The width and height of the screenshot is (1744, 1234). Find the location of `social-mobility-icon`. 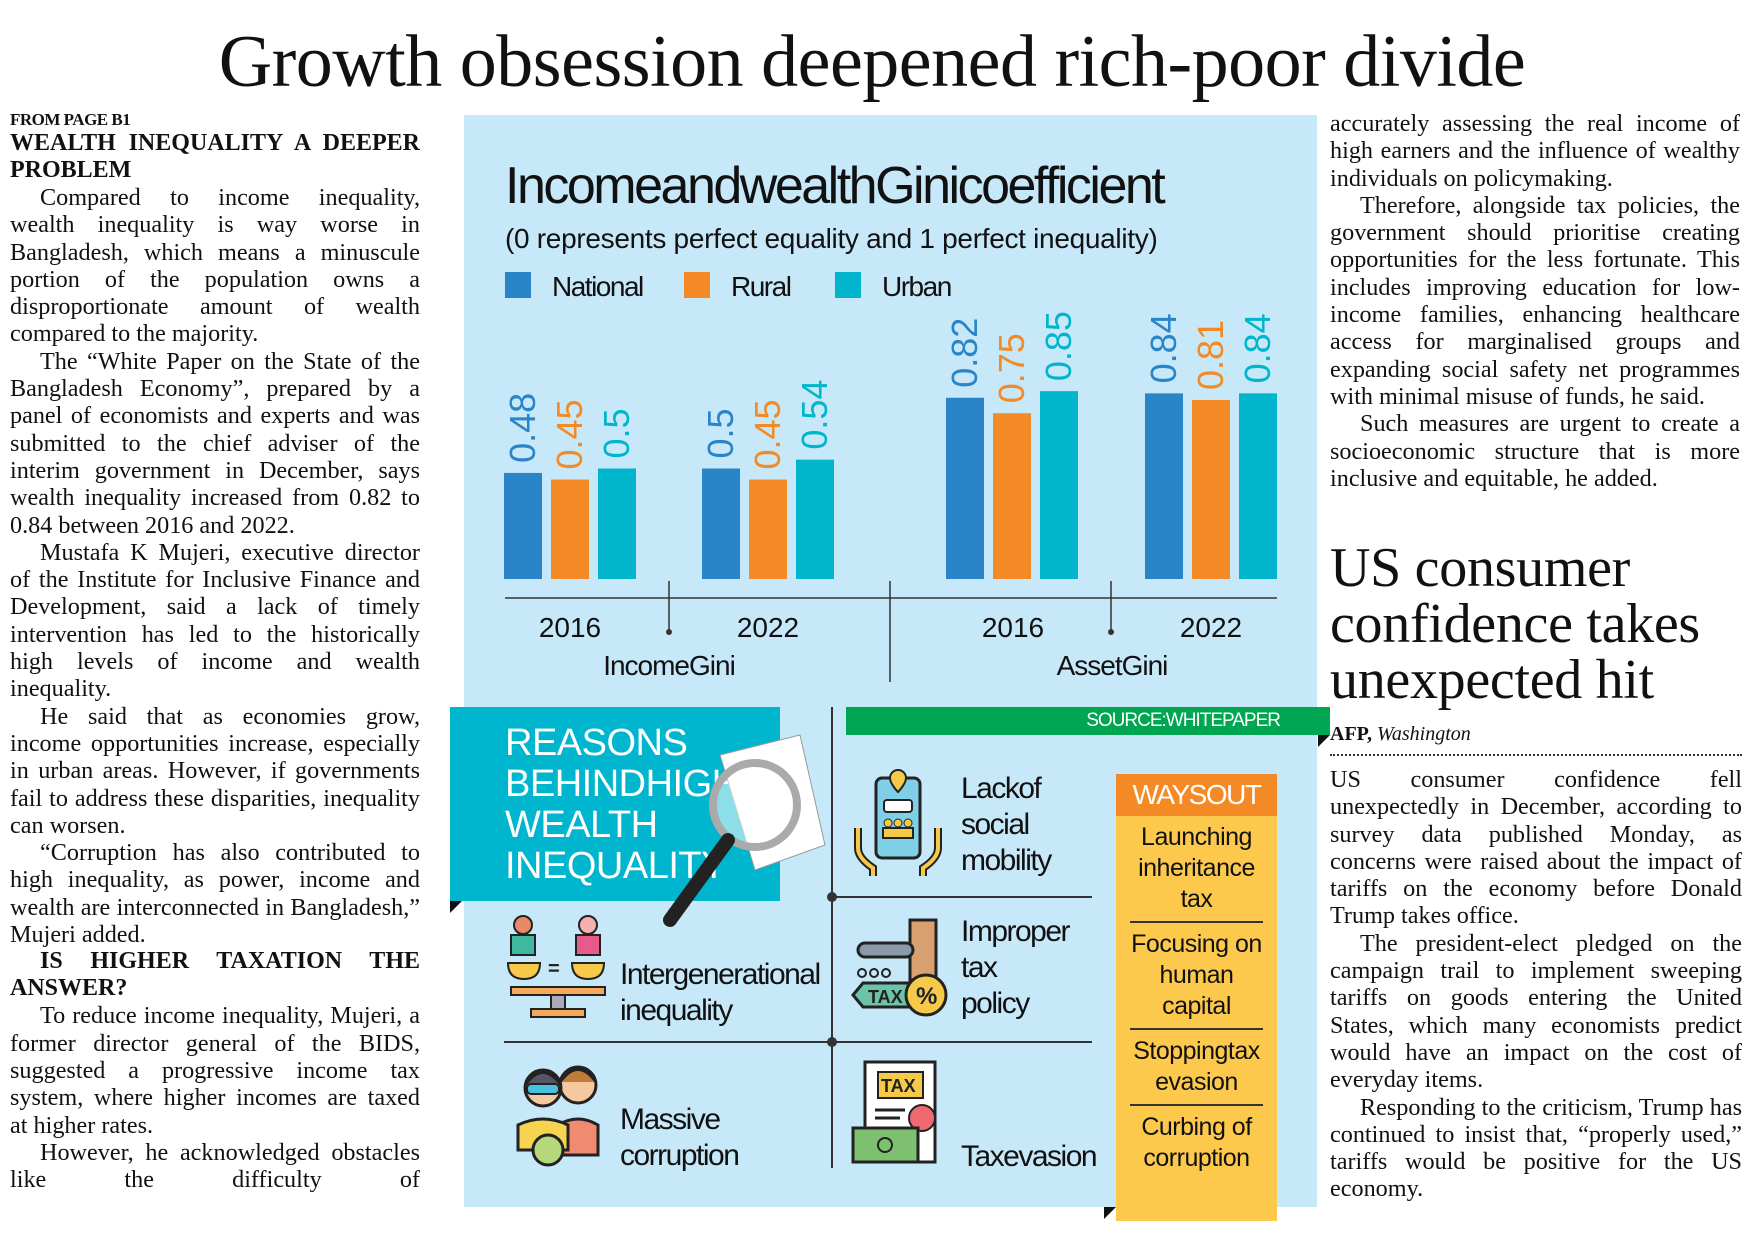

social-mobility-icon is located at coordinates (898, 822).